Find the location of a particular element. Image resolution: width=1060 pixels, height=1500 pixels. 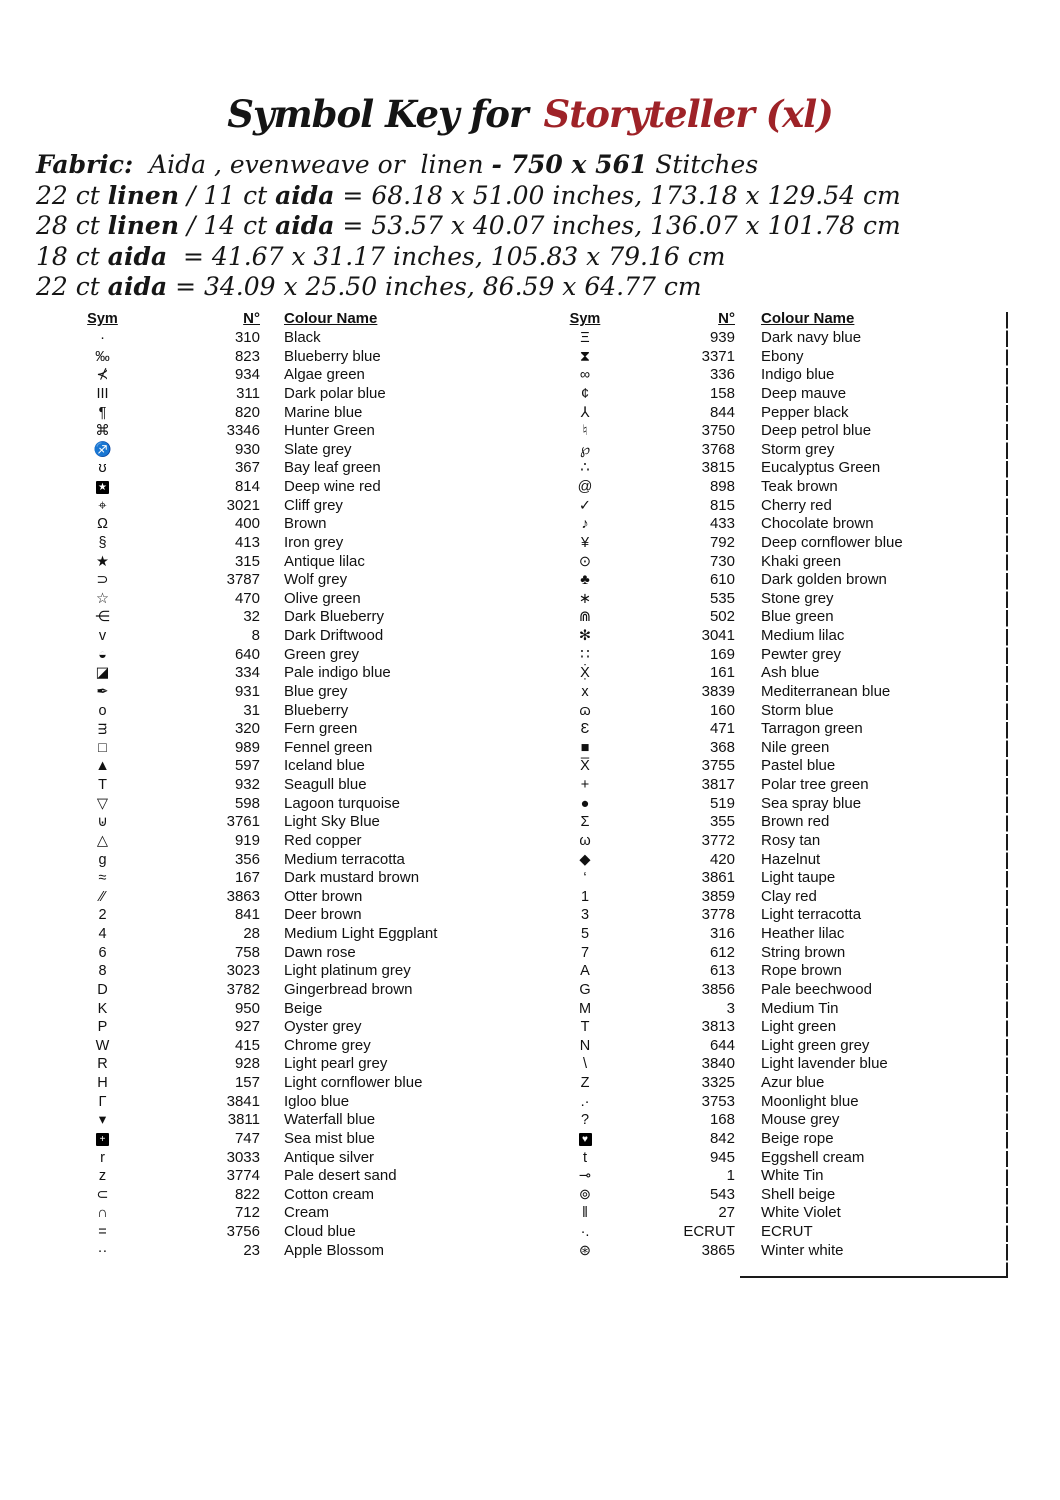

table-row: ▲ 597 Iceland blue is located at coordinates (280, 766).